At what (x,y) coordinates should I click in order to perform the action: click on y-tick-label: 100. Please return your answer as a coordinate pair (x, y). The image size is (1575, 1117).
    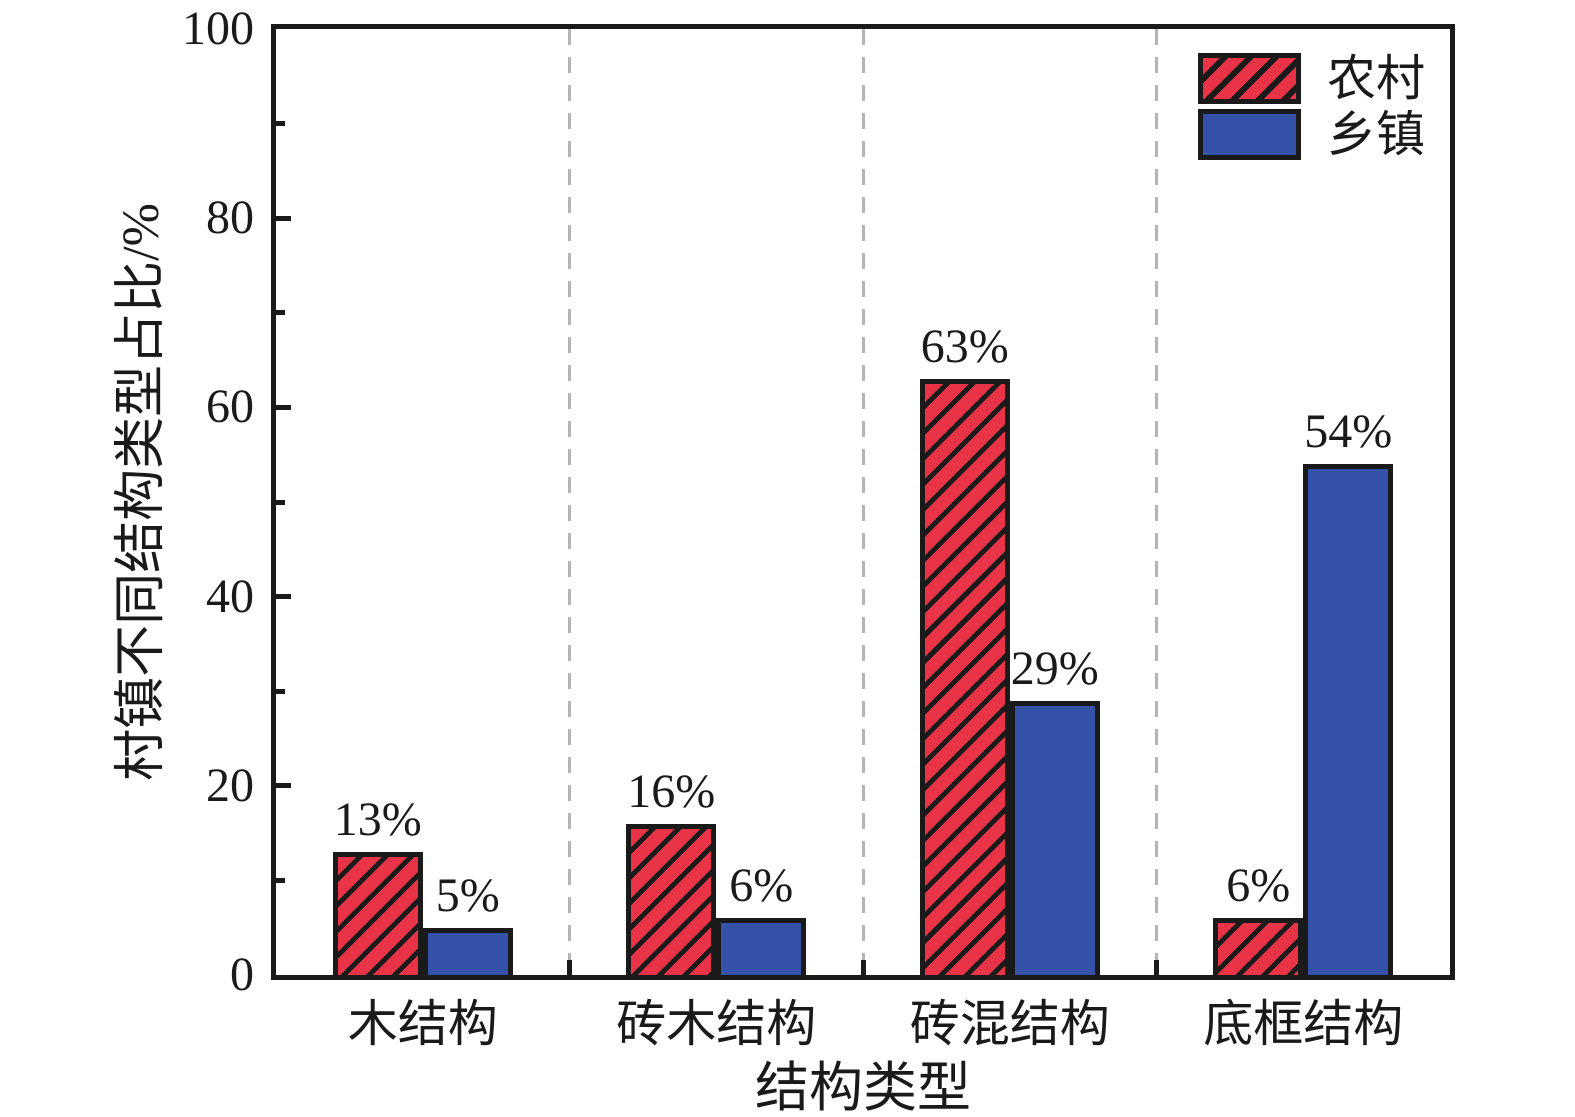
    Looking at the image, I should click on (218, 28).